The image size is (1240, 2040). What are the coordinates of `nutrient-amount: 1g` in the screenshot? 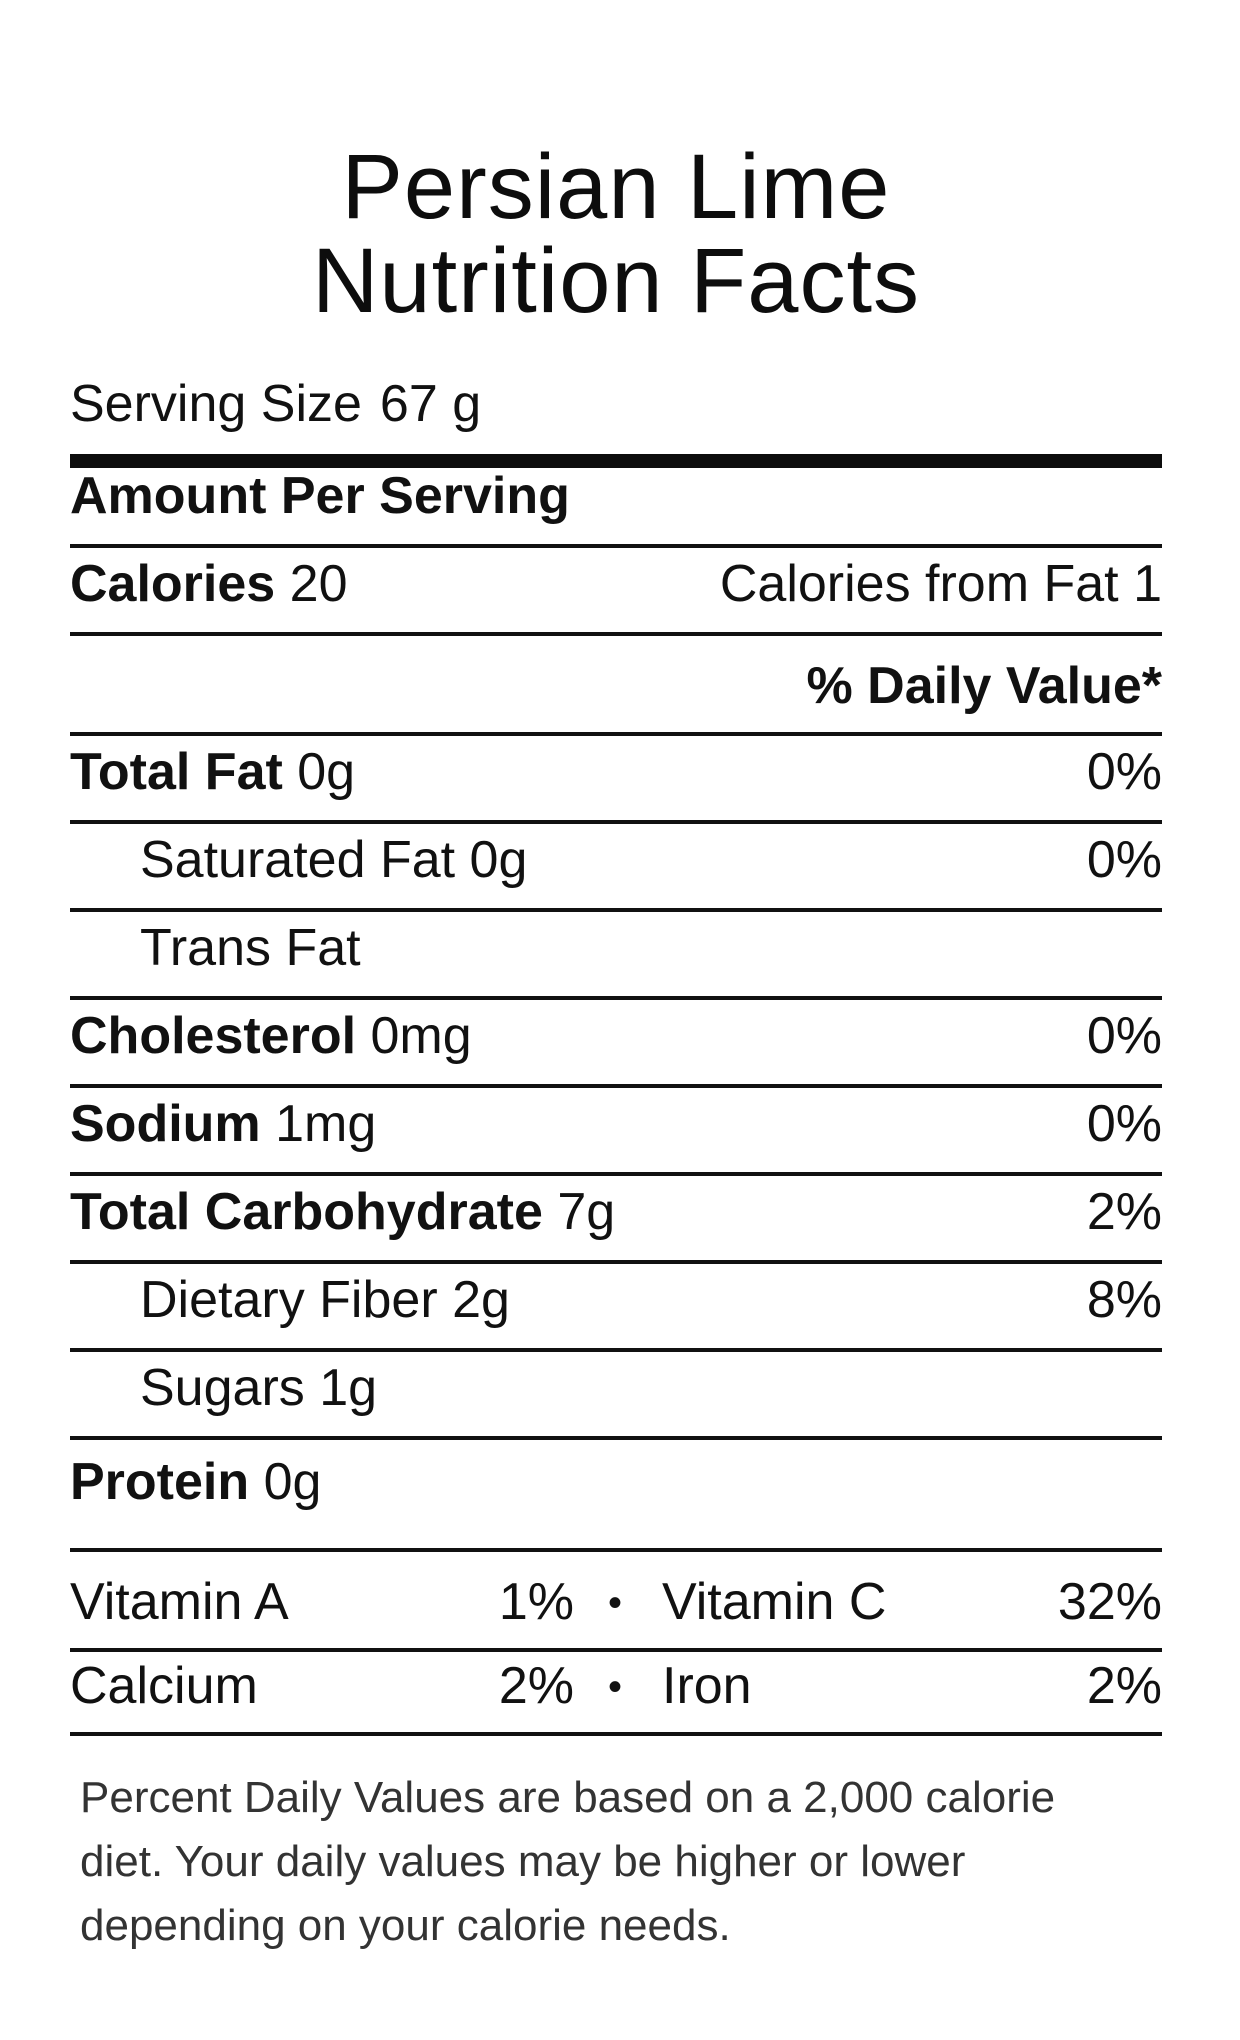 It's located at (348, 1388).